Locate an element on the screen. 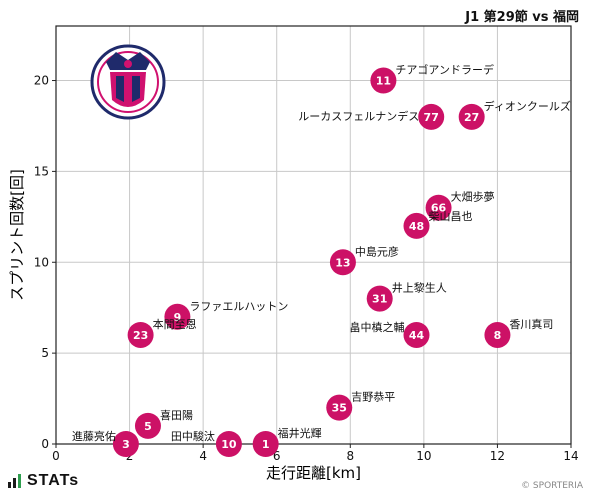 The height and width of the screenshot is (496, 591). y-tick-label: 0 is located at coordinates (45, 444).